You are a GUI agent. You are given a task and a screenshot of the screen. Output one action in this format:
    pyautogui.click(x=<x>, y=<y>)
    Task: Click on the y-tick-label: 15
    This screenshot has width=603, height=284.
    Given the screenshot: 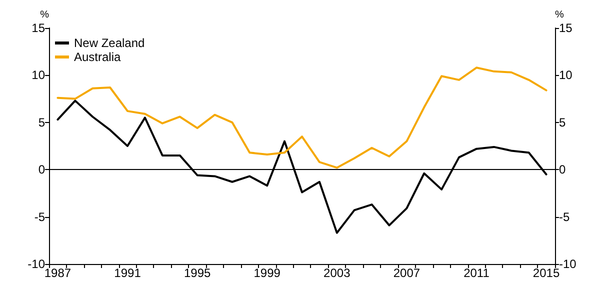 What is the action you would take?
    pyautogui.click(x=39, y=28)
    